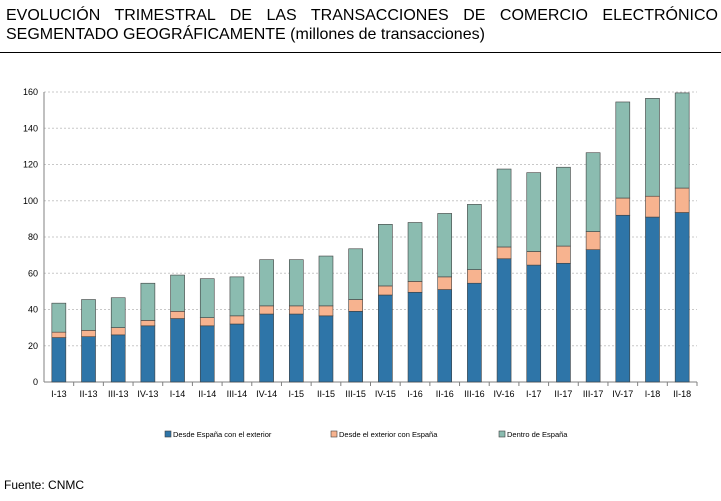 The height and width of the screenshot is (501, 721). What do you see at coordinates (563, 394) in the screenshot?
I see `x-tick-label: II-17` at bounding box center [563, 394].